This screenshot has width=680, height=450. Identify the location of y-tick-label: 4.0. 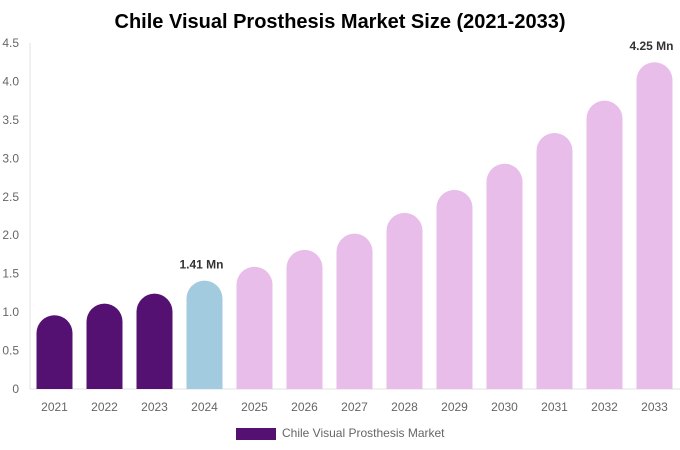
(10, 81).